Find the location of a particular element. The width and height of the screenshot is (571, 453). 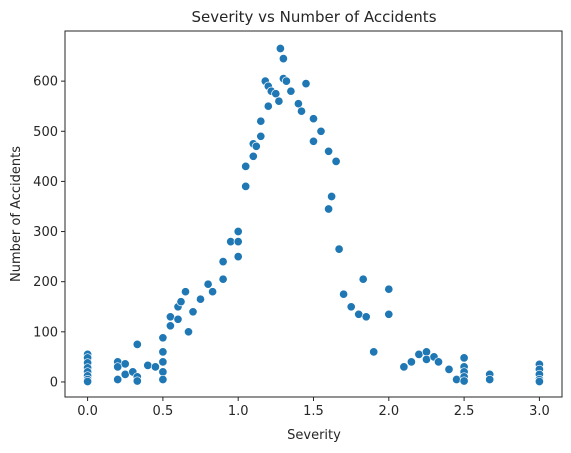

x-axis: 0.0 0.5 1.0 1.5 2.0 2.5 3.0 is located at coordinates (313, 408).